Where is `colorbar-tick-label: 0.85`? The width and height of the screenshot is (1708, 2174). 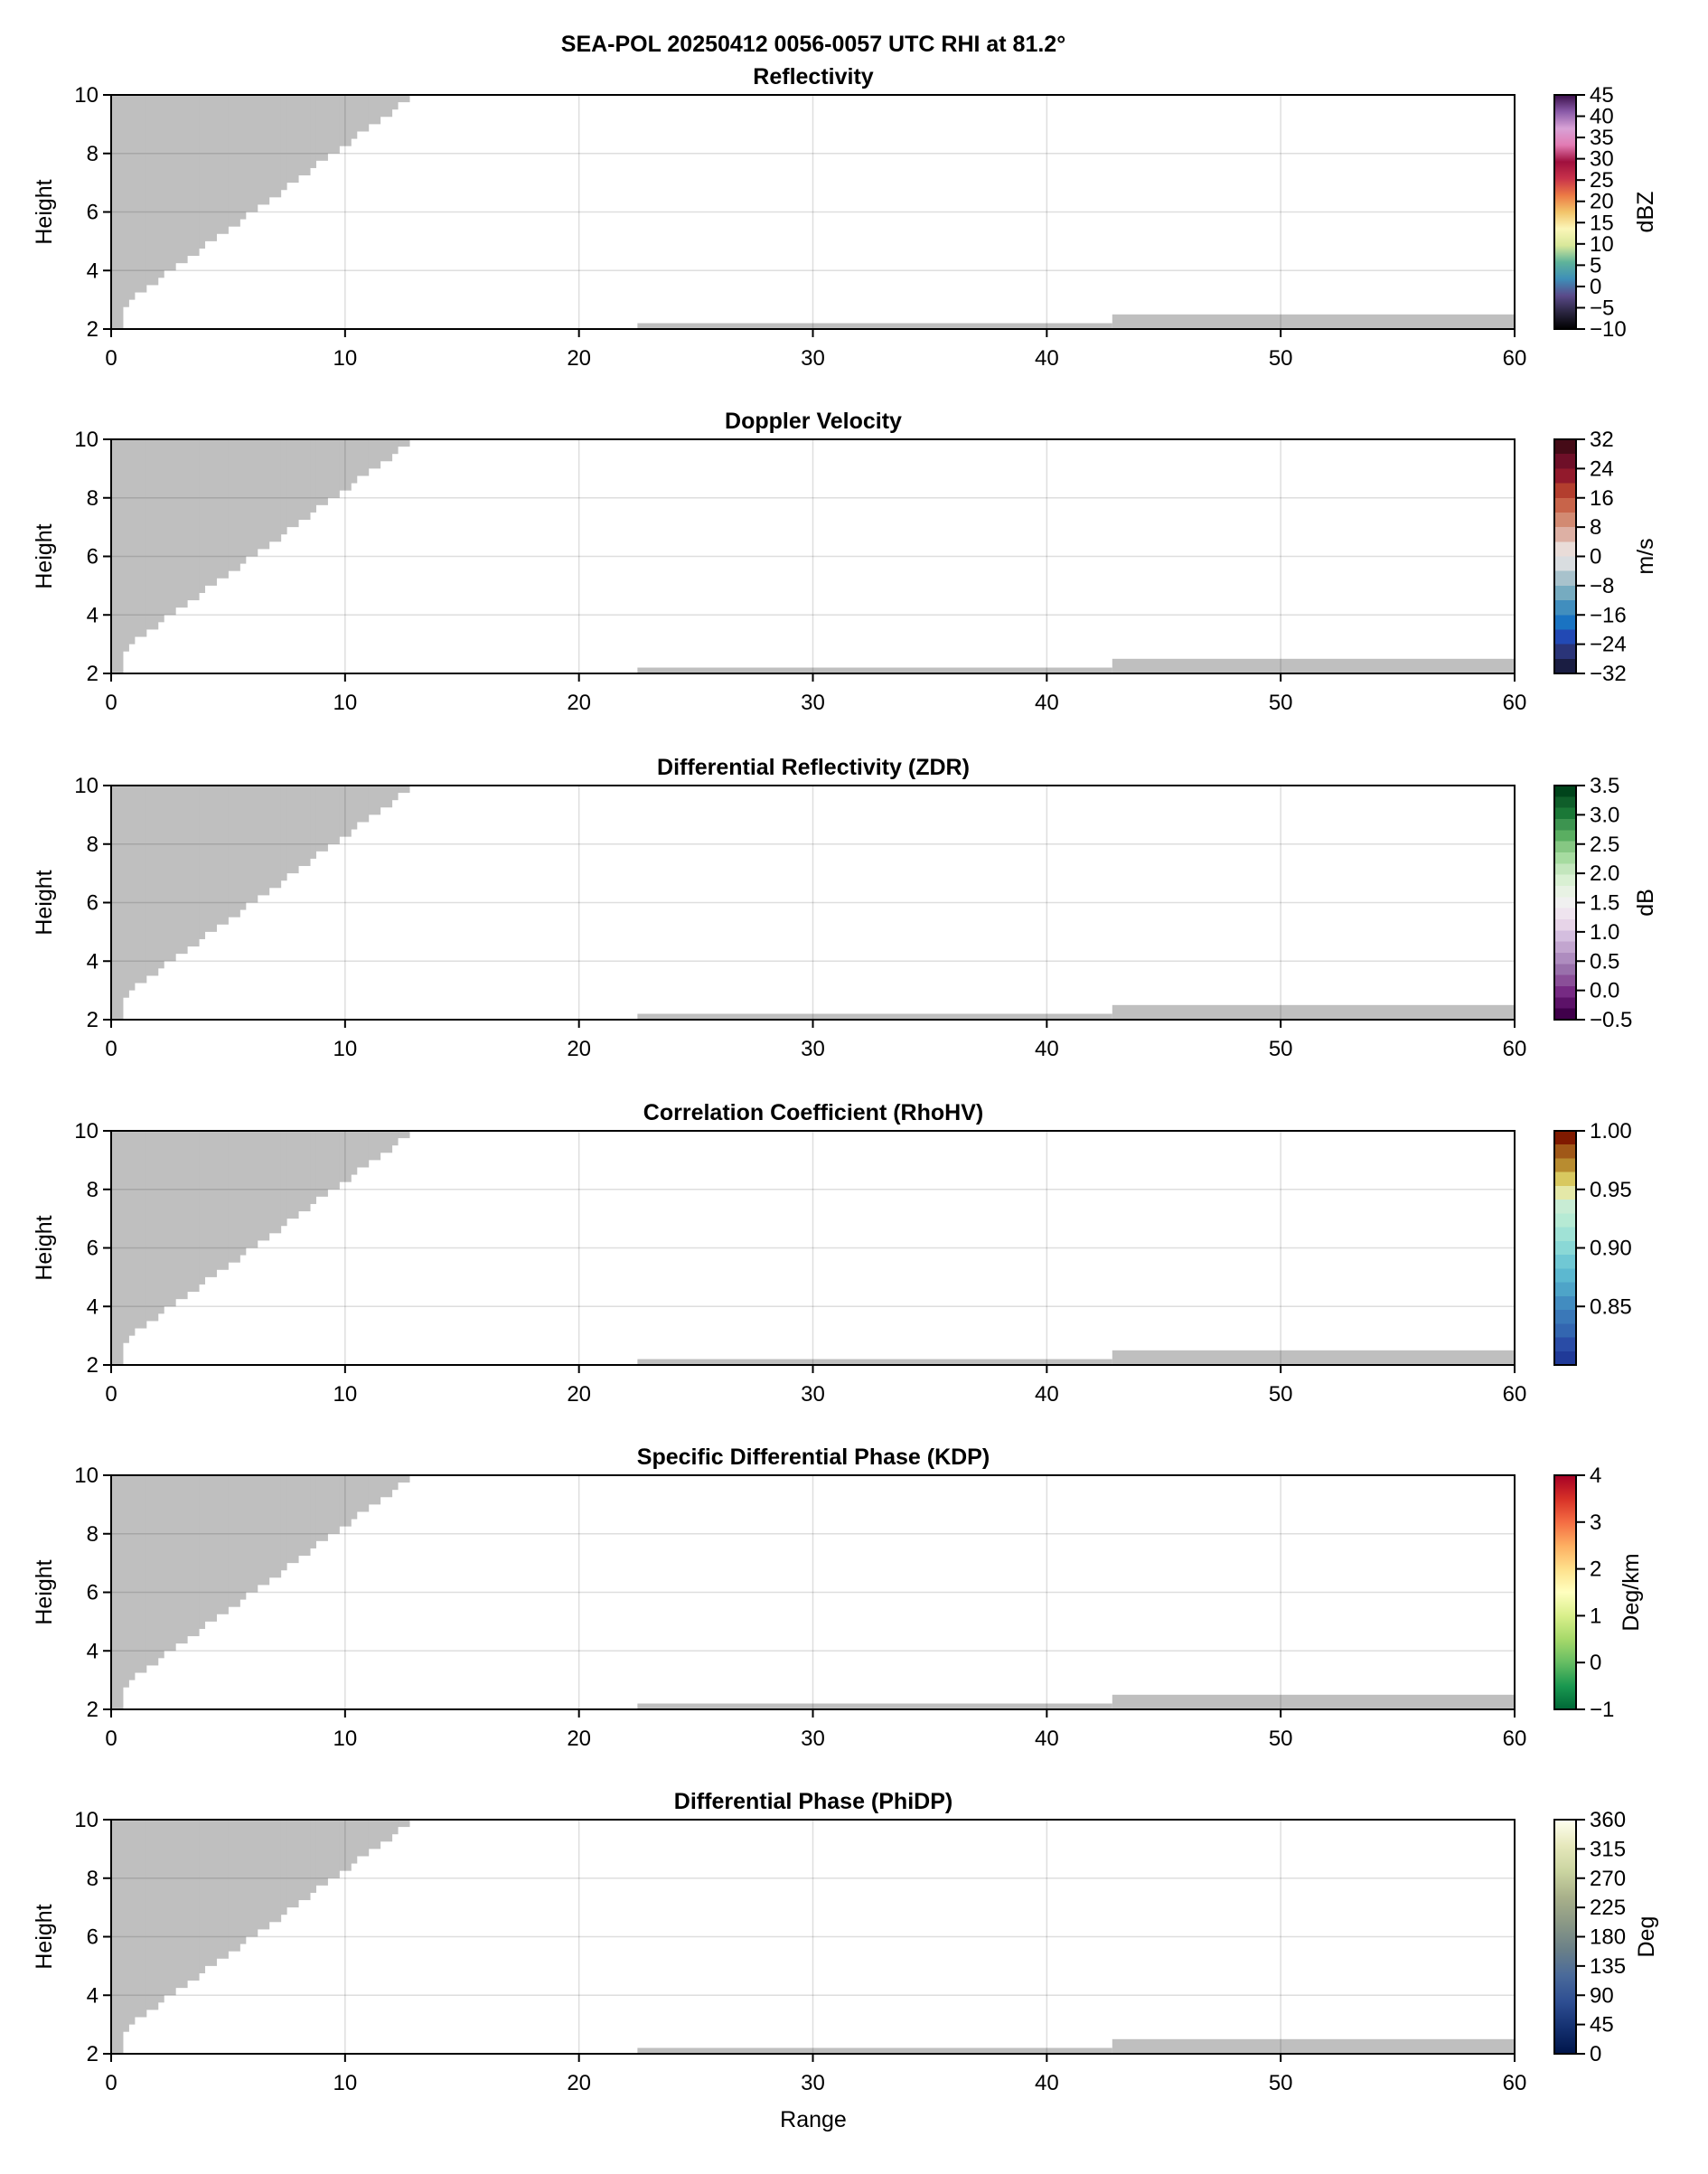
colorbar-tick-label: 0.85 is located at coordinates (1611, 1306).